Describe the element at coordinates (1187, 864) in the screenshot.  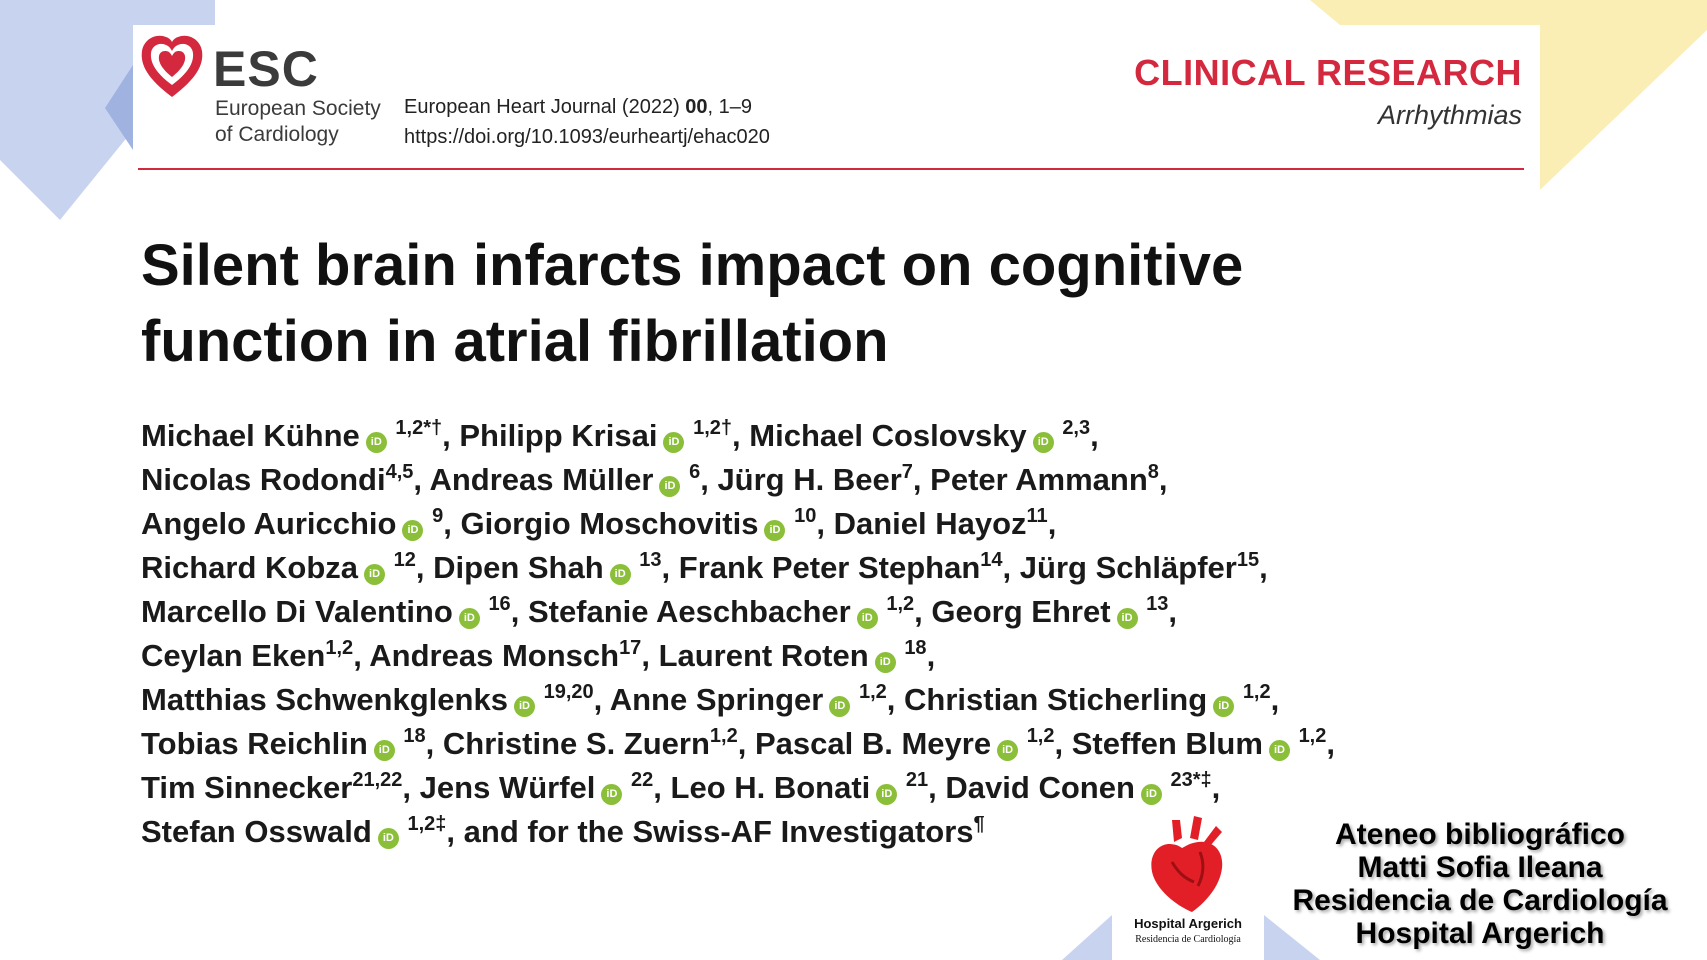
I see `anatomical-heart-icon` at that location.